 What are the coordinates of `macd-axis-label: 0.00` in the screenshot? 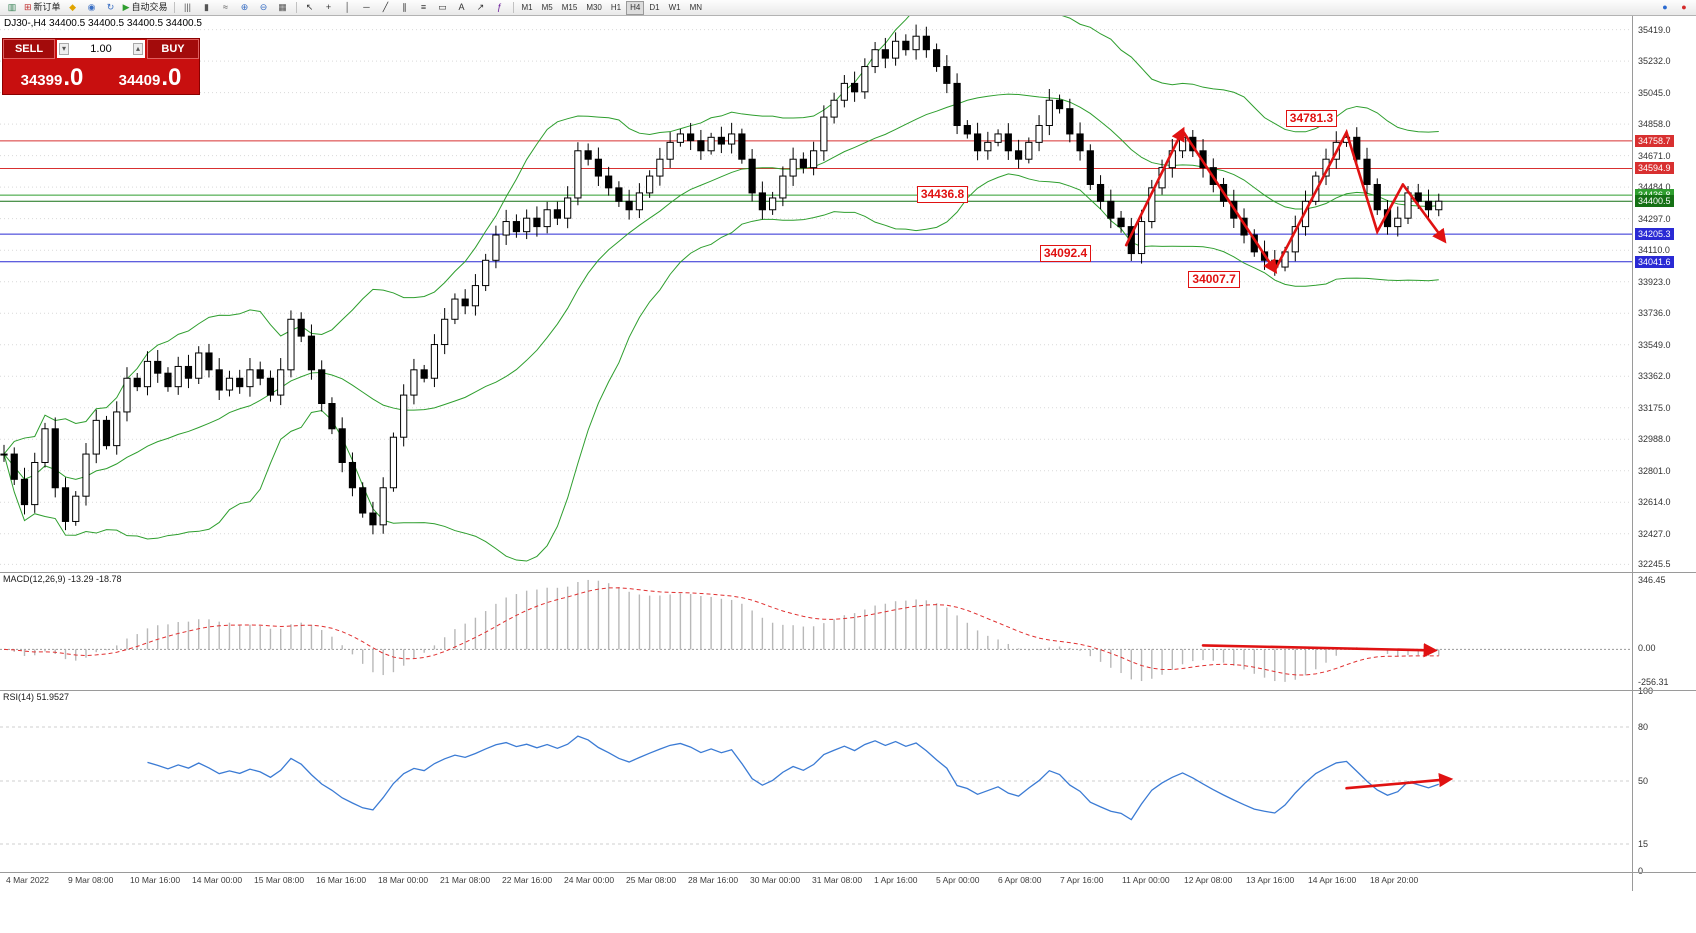 It's located at (1647, 648).